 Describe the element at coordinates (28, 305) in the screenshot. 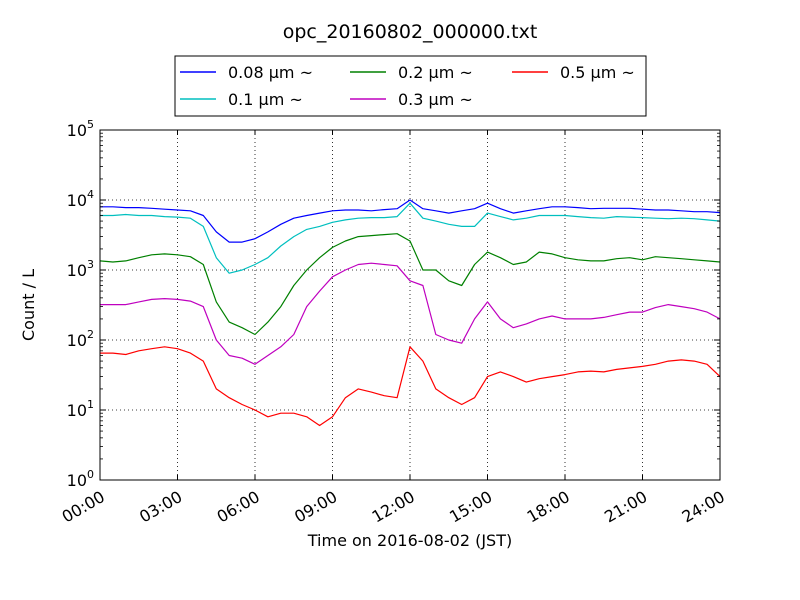

I see `y-axis-label: Count / L` at that location.